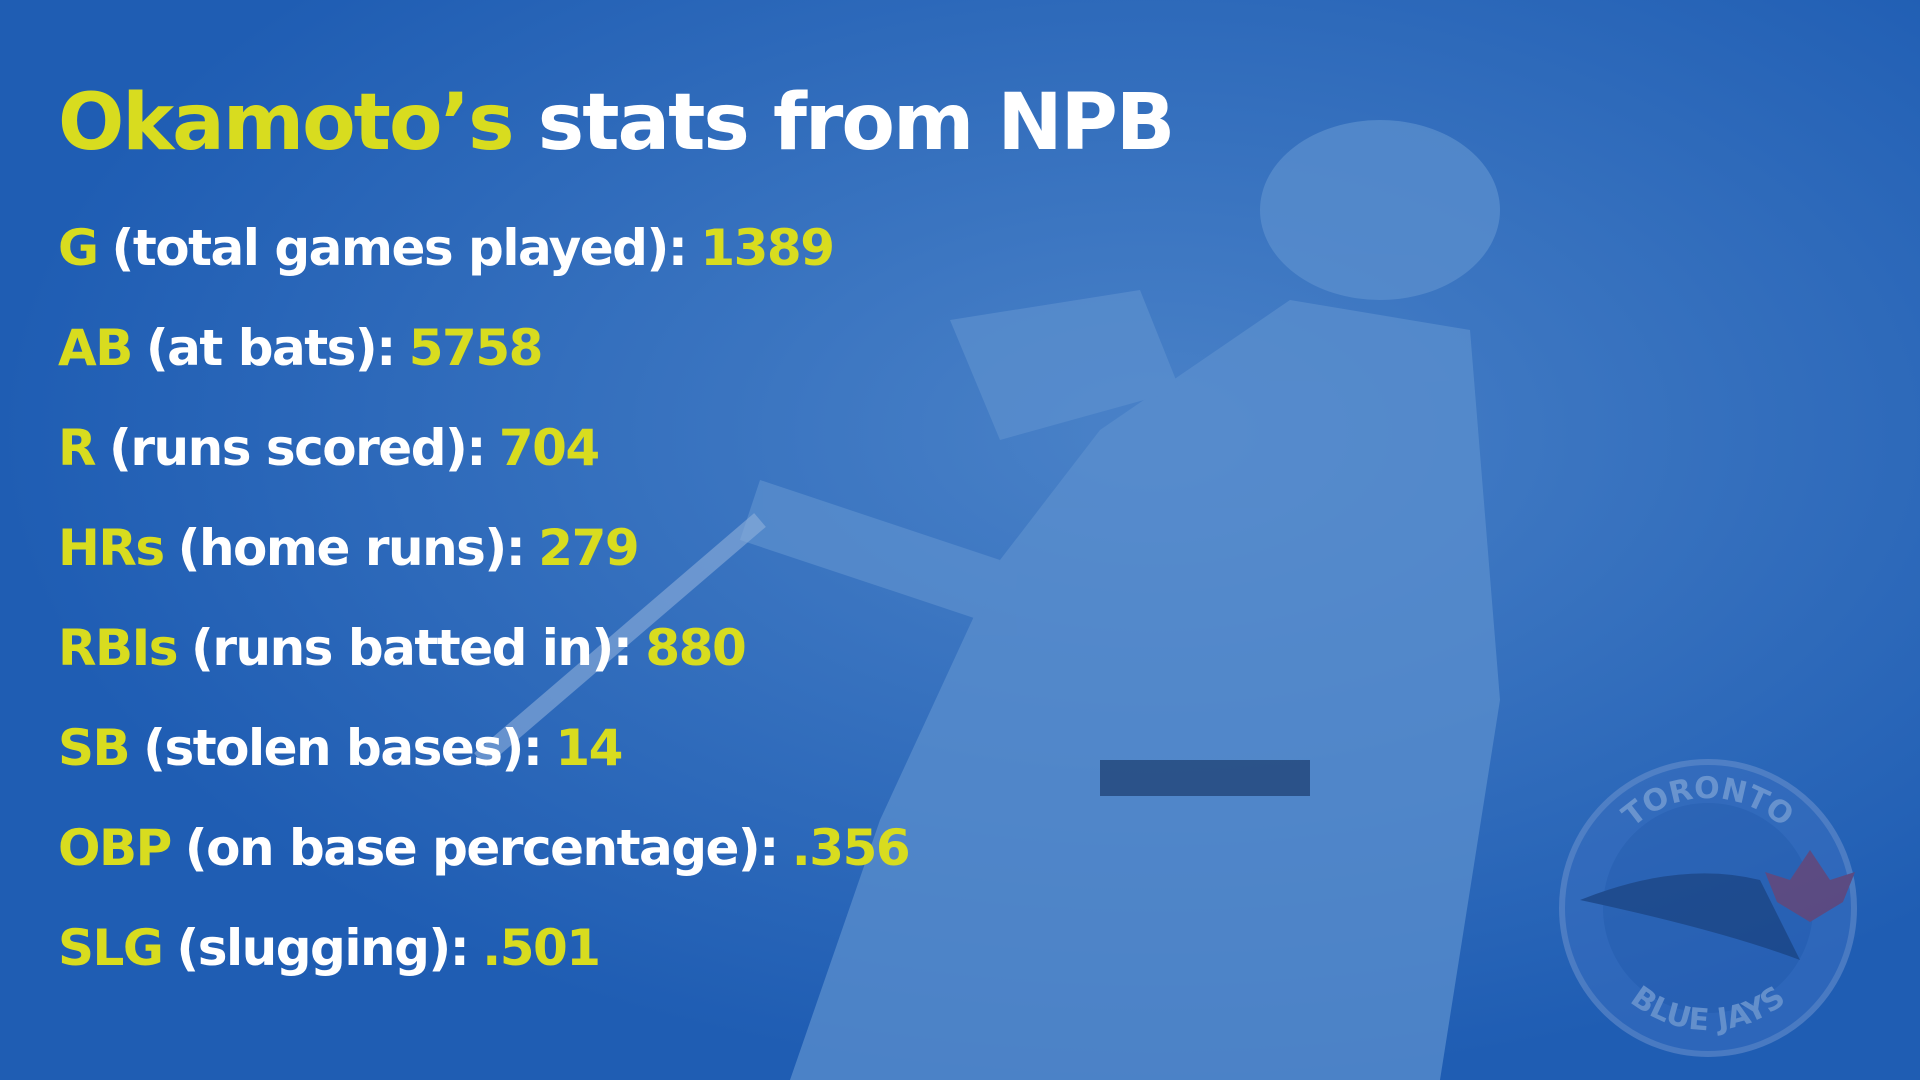 Image resolution: width=1920 pixels, height=1080 pixels. I want to click on stat-abbr: OBP, so click(115, 848).